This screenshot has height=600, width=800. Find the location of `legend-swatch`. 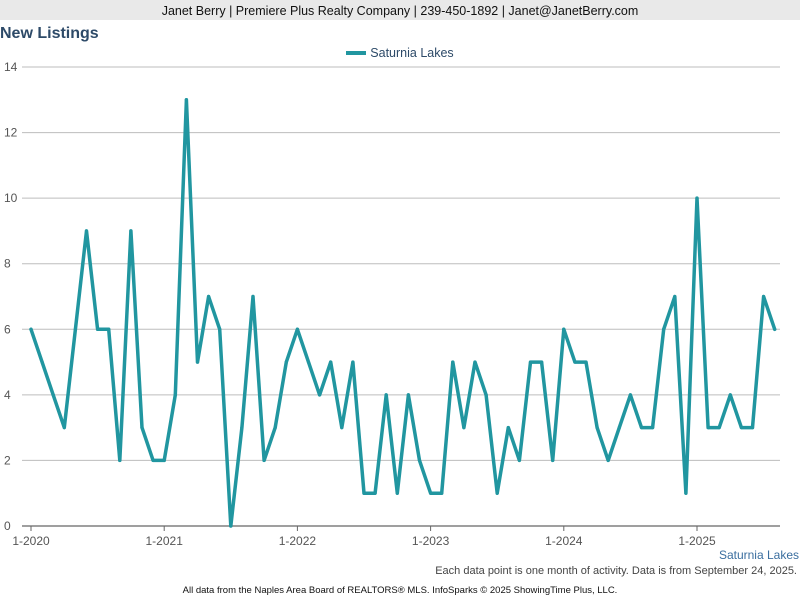

legend-swatch is located at coordinates (356, 52).